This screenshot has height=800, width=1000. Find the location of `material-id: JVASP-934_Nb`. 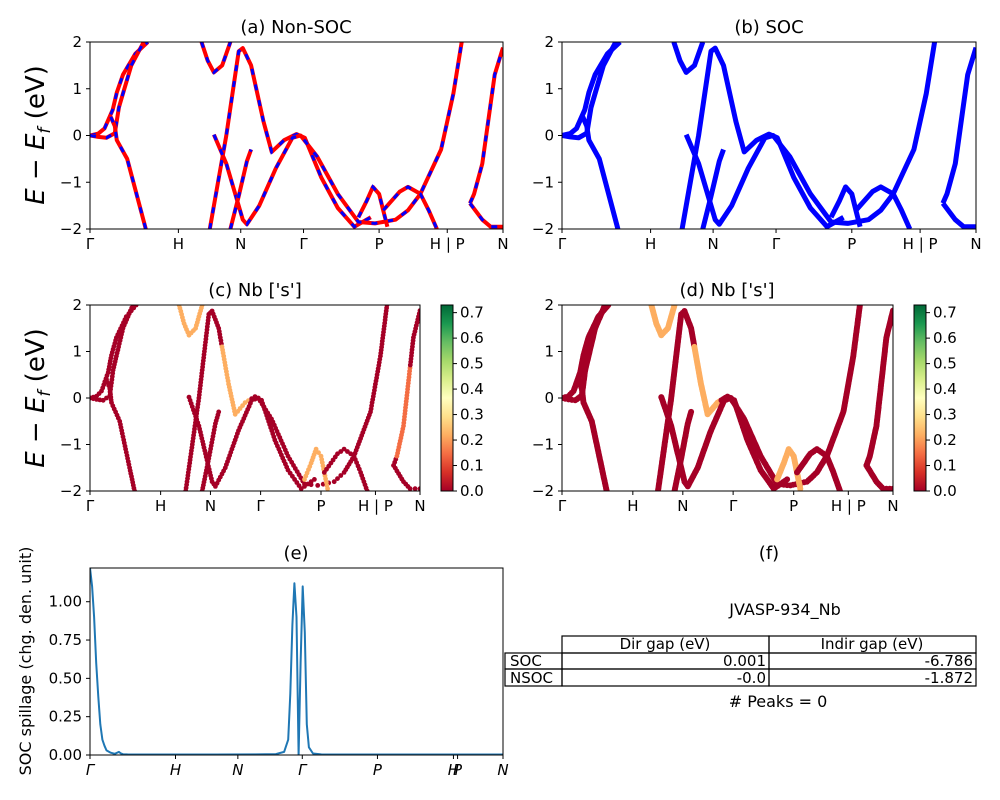

material-id: JVASP-934_Nb is located at coordinates (784, 610).